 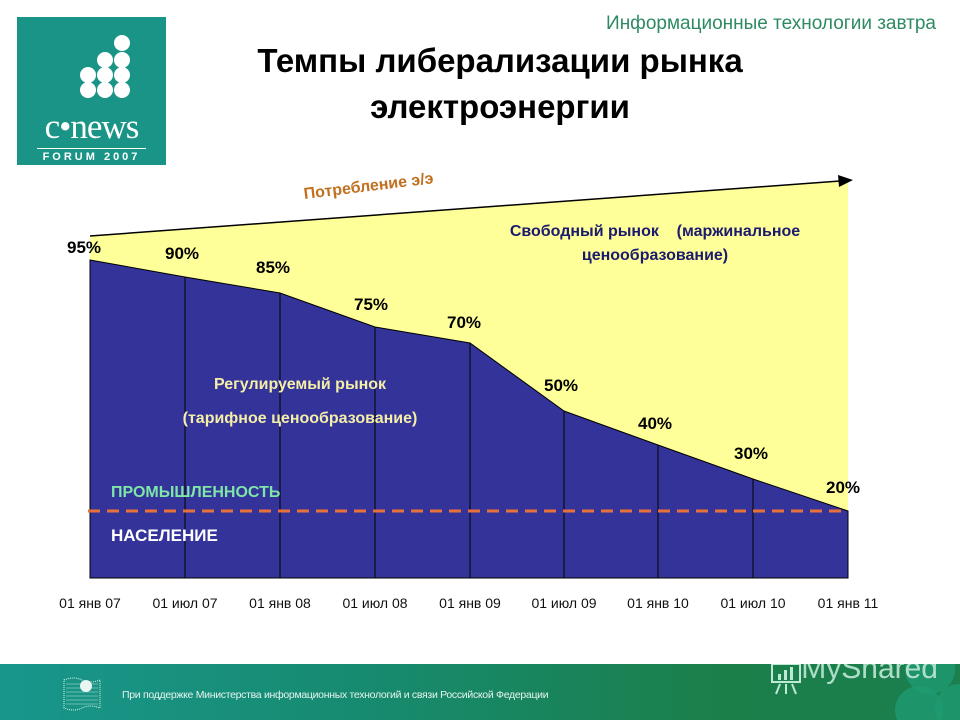 What do you see at coordinates (465, 208) in the screenshot?
I see `consumption-arrow-line` at bounding box center [465, 208].